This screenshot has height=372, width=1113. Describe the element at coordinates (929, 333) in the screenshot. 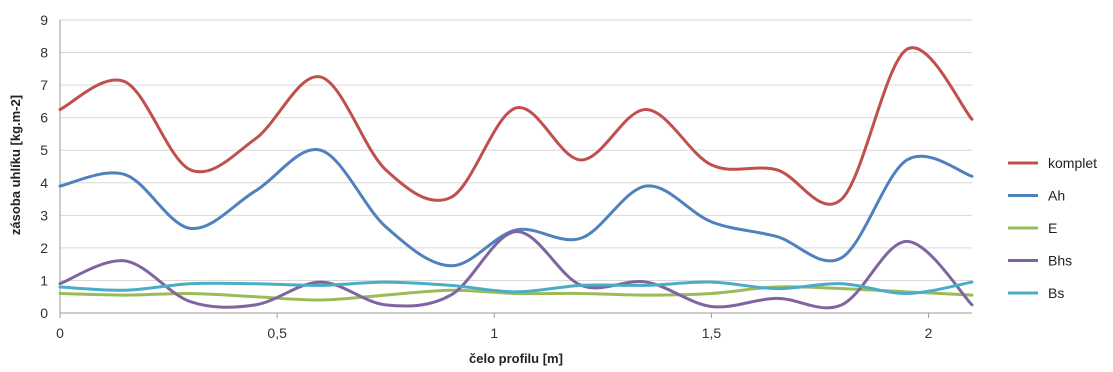

I see `x-tick-label: 2` at that location.